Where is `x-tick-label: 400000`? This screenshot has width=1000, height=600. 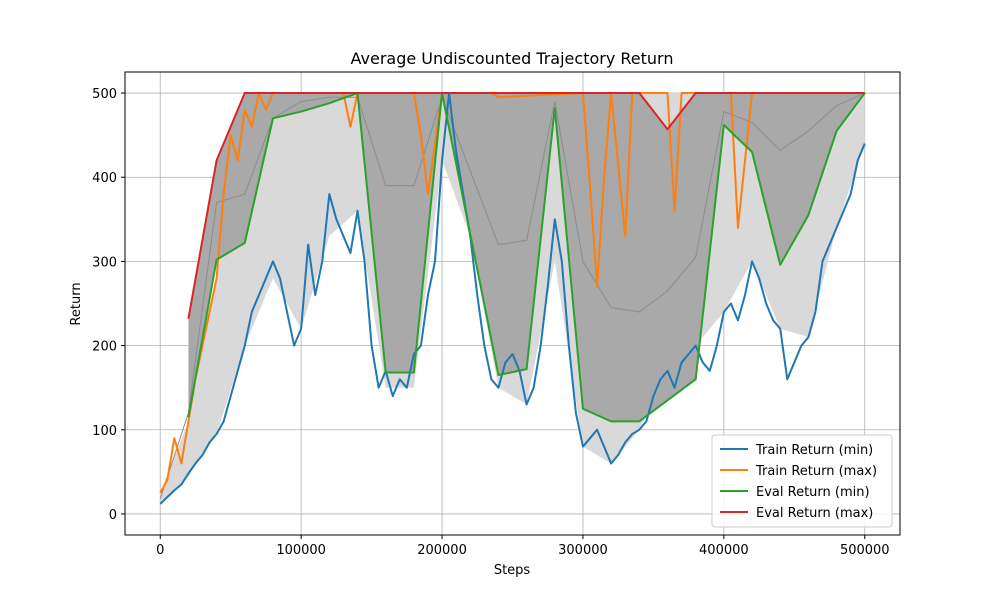 x-tick-label: 400000 is located at coordinates (724, 550).